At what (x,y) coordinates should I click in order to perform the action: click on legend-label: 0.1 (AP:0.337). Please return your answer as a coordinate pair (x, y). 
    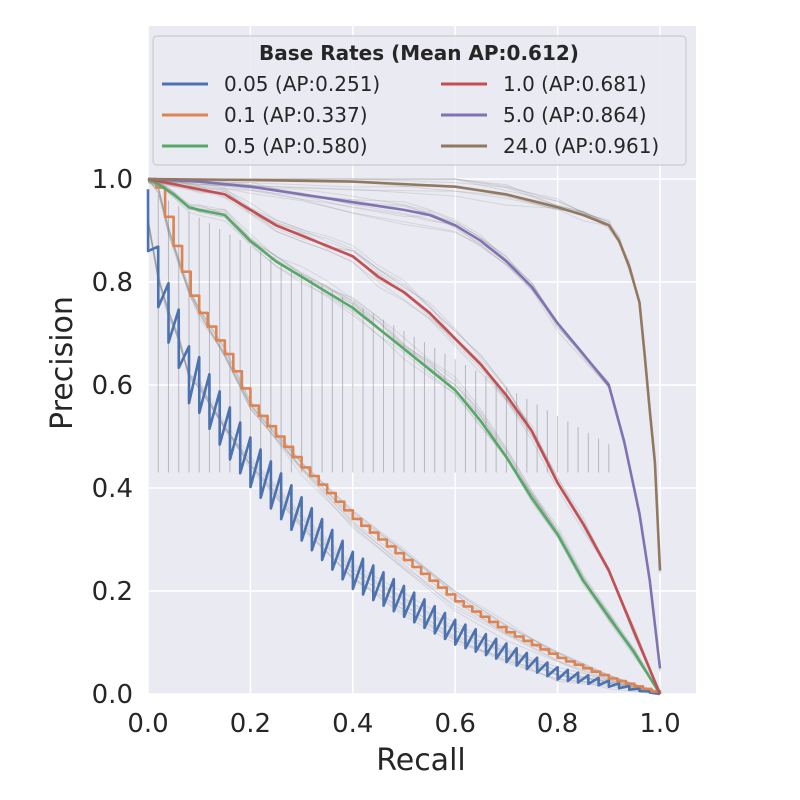
    Looking at the image, I should click on (296, 115).